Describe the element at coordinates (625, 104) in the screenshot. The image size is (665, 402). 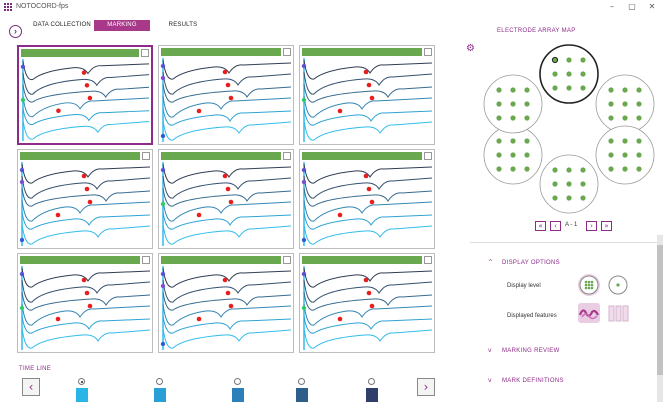
I see `well` at that location.